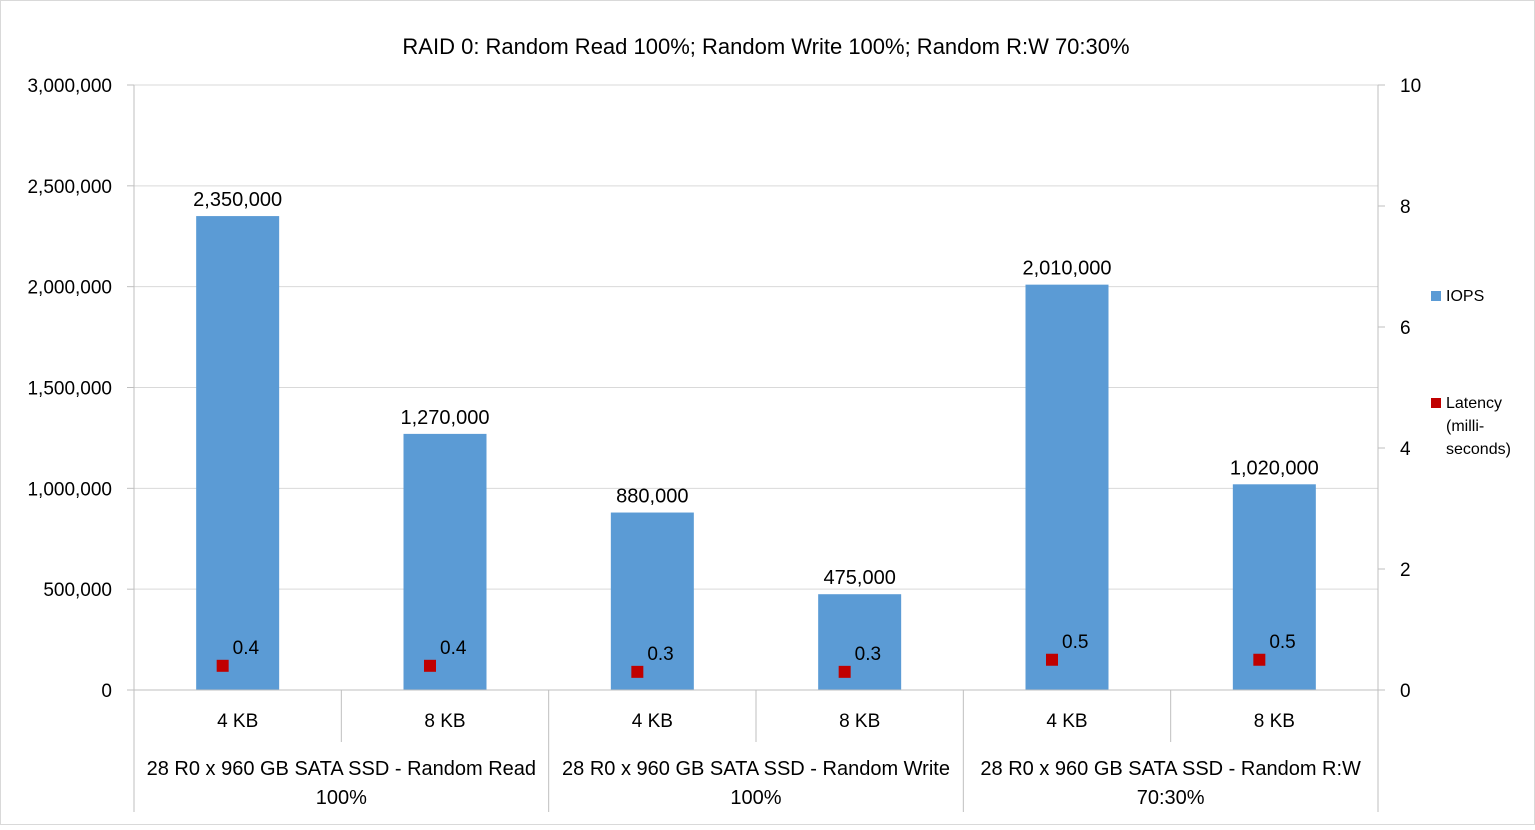 The width and height of the screenshot is (1535, 830). Describe the element at coordinates (1405, 207) in the screenshot. I see `y-right-tick-label: 8` at that location.